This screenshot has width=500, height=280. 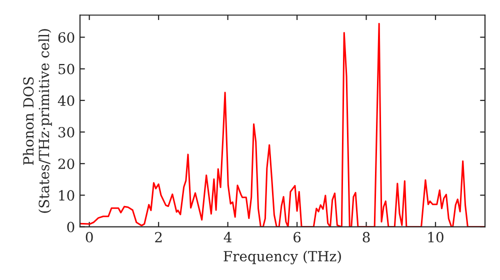 What do you see at coordinates (66, 69) in the screenshot?
I see `y-tick-label: 50` at bounding box center [66, 69].